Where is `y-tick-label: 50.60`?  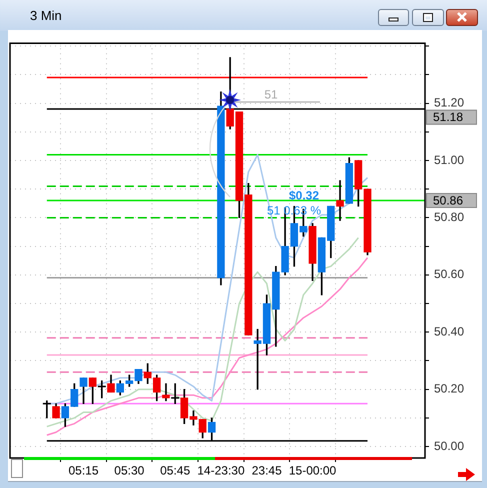 y-tick-label: 50.60 is located at coordinates (449, 274).